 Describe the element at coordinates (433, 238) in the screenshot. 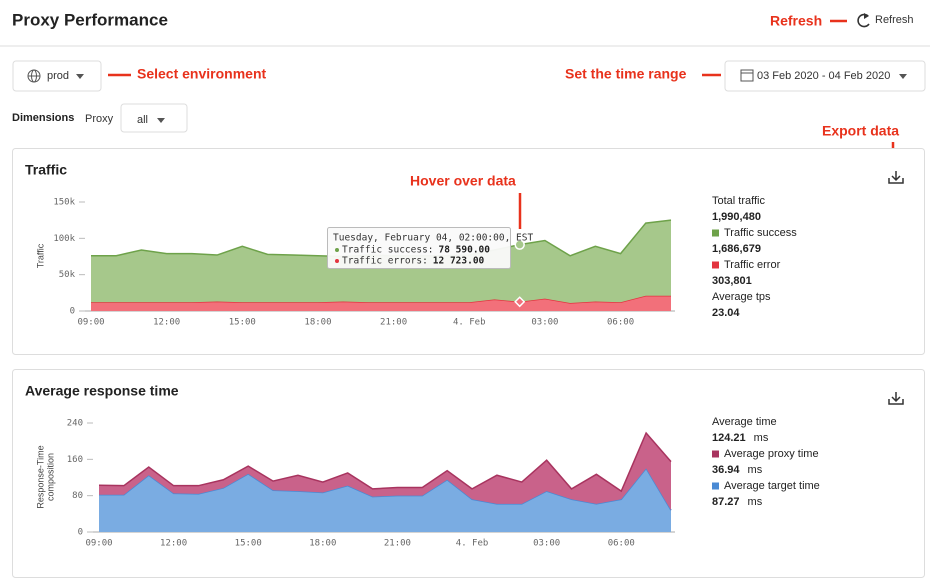

I see `tooltip-title: Tuesday, February 04, 02:00:00, EST` at that location.